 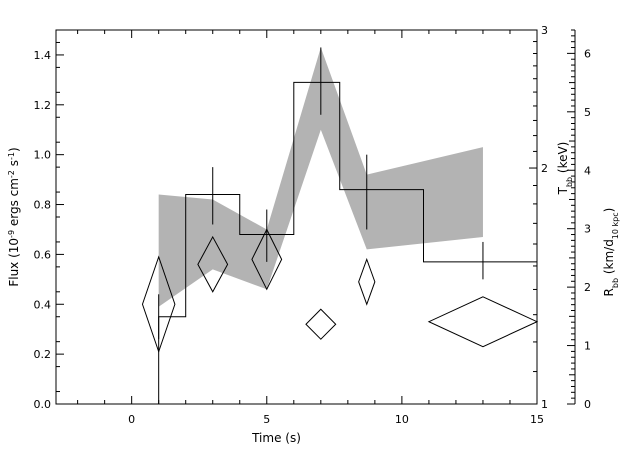 I want to click on radius-tick-label: 1, so click(x=587, y=346).